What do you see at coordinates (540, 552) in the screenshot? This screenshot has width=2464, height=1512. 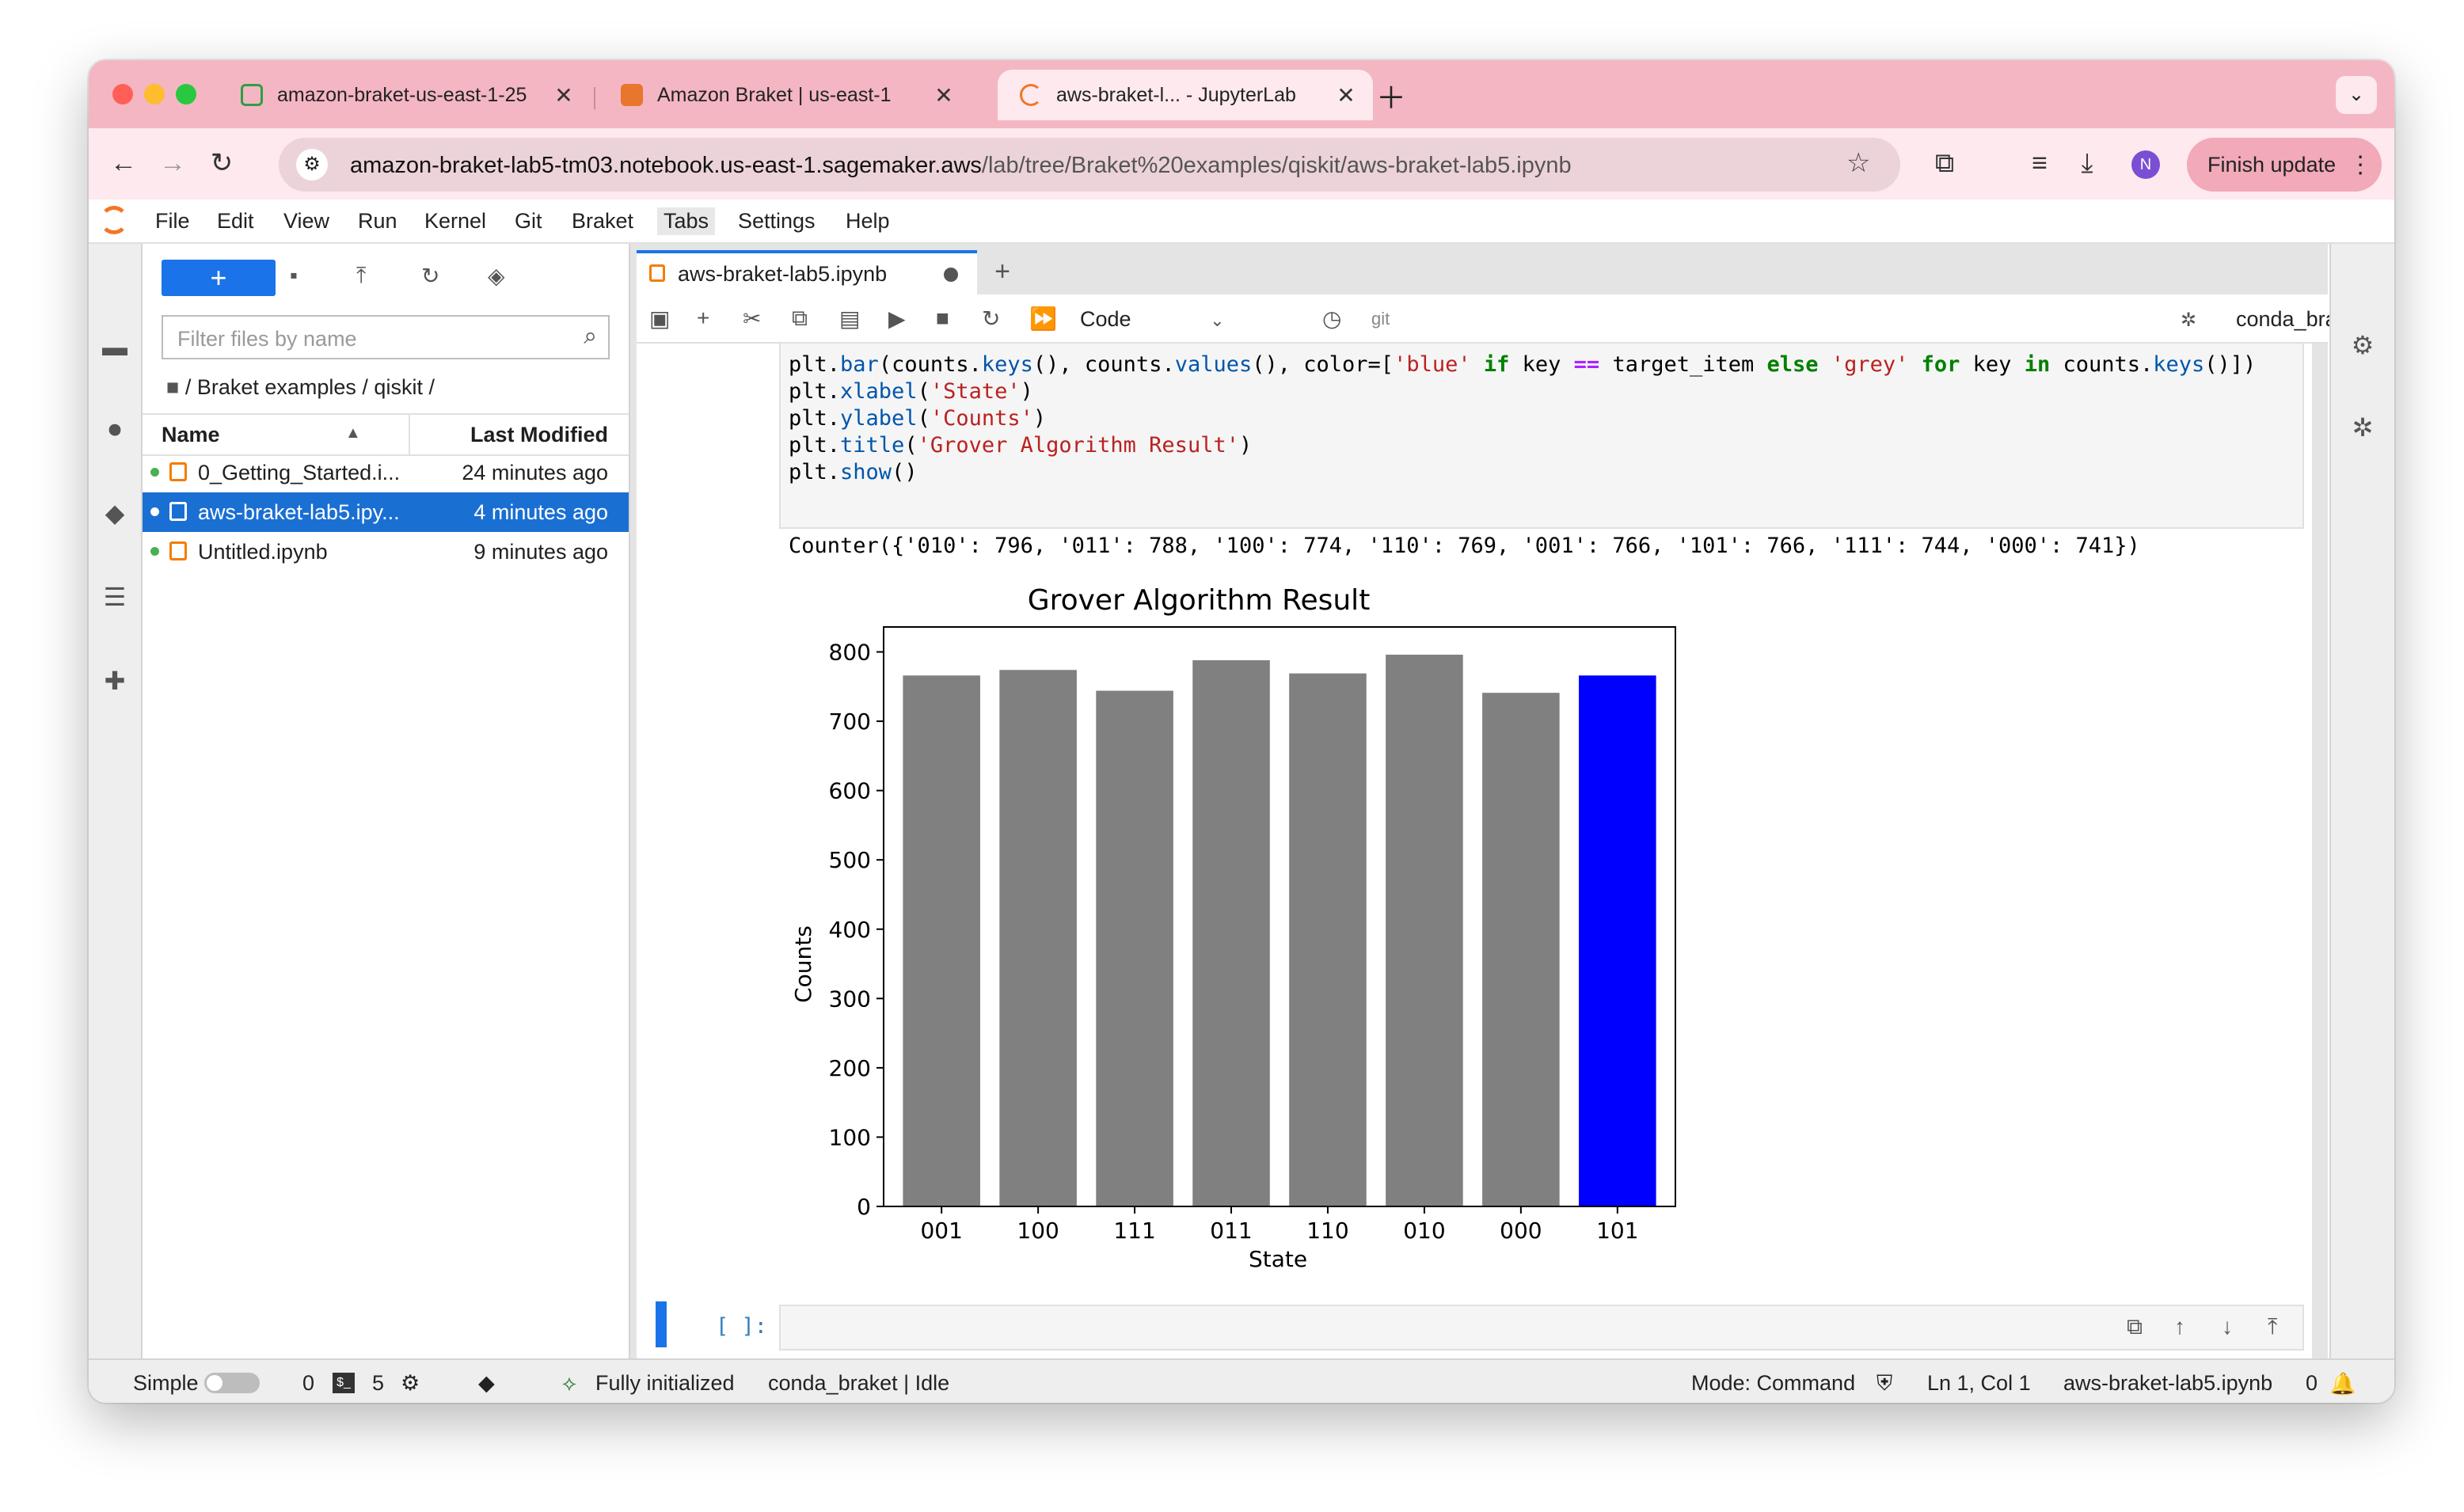 I see `file-modified: 9 minutes ago` at bounding box center [540, 552].